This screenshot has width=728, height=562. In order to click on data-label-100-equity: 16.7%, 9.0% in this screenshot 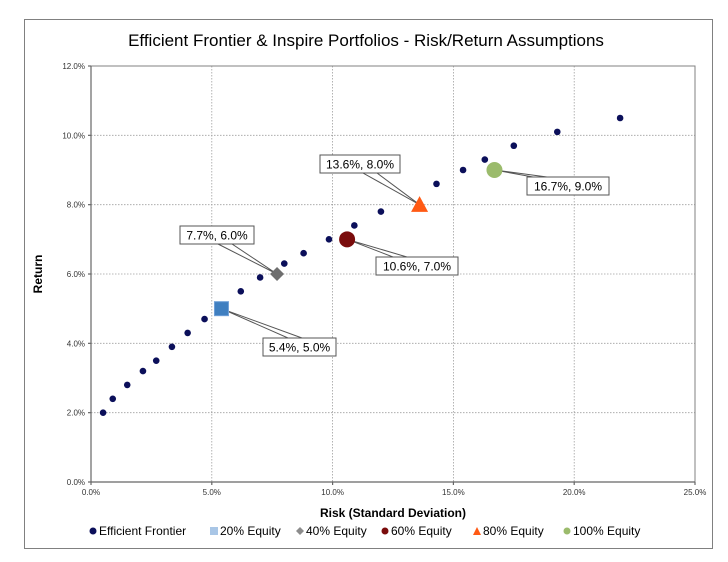, I will do `click(568, 187)`.